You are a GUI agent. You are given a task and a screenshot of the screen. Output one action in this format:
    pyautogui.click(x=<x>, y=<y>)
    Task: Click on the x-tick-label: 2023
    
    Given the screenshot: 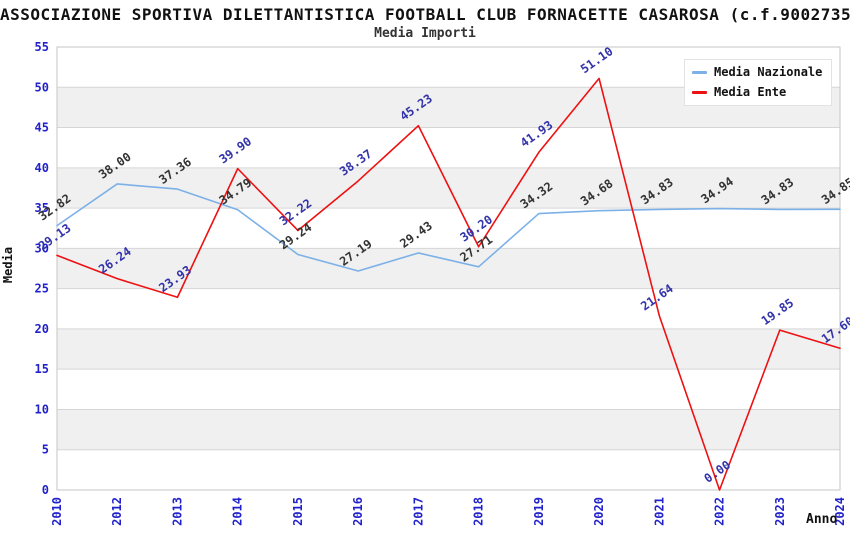 What is the action you would take?
    pyautogui.click(x=780, y=511)
    